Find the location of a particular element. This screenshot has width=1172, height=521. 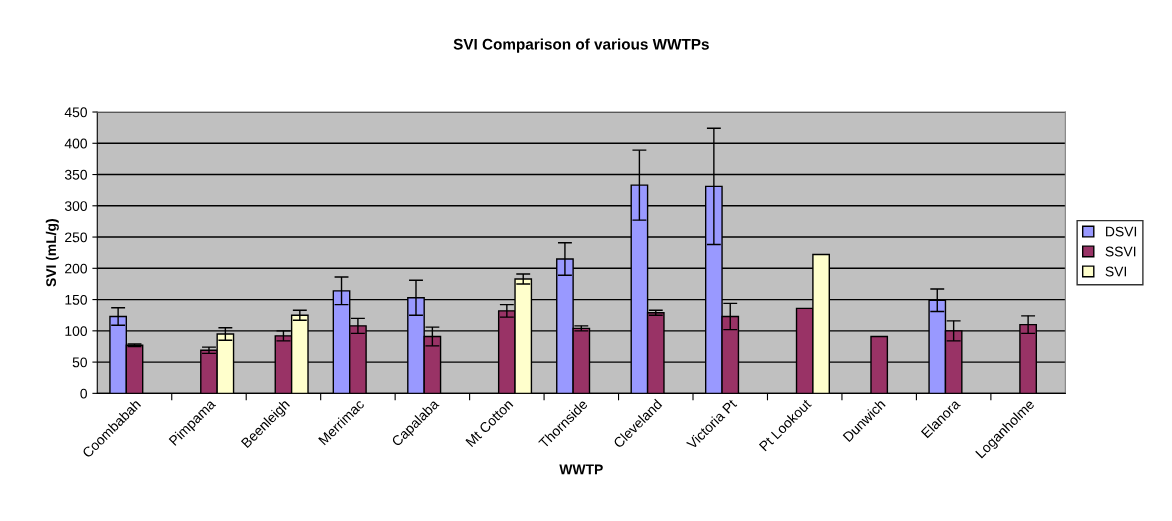

y-tick-label: 200 is located at coordinates (76, 268).